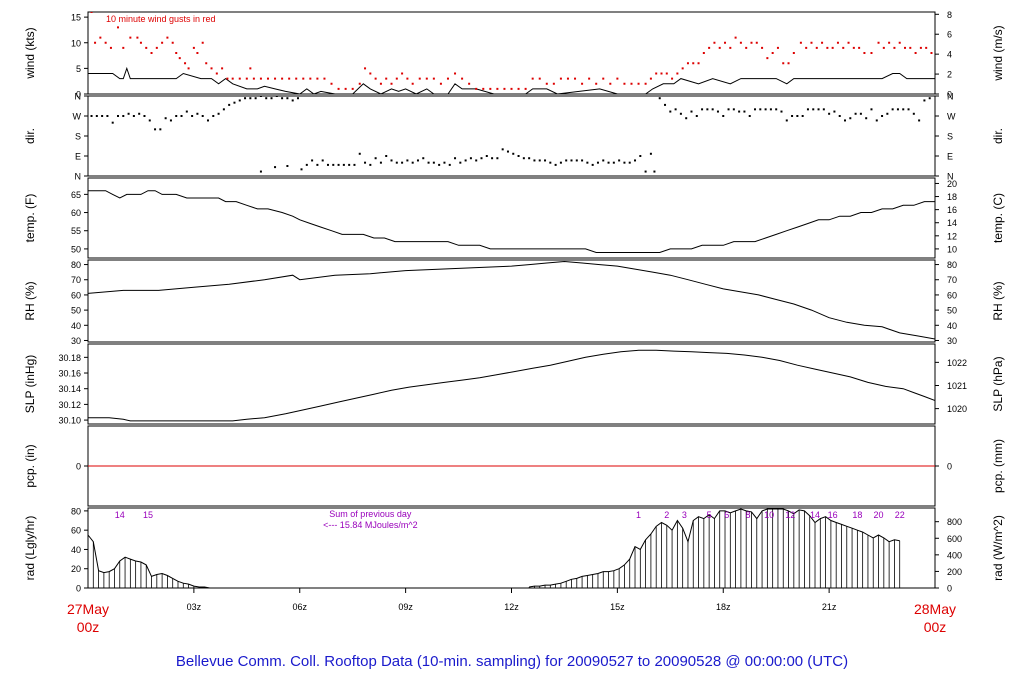 The height and width of the screenshot is (700, 1024). I want to click on wind-gust-annotation: 10 minute wind gusts in red, so click(161, 19).